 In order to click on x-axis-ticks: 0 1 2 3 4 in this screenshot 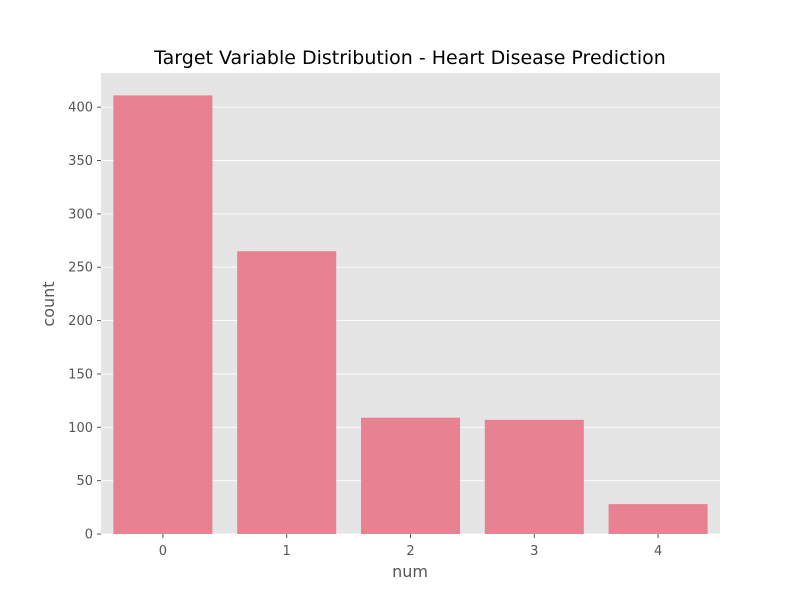, I will do `click(410, 546)`.